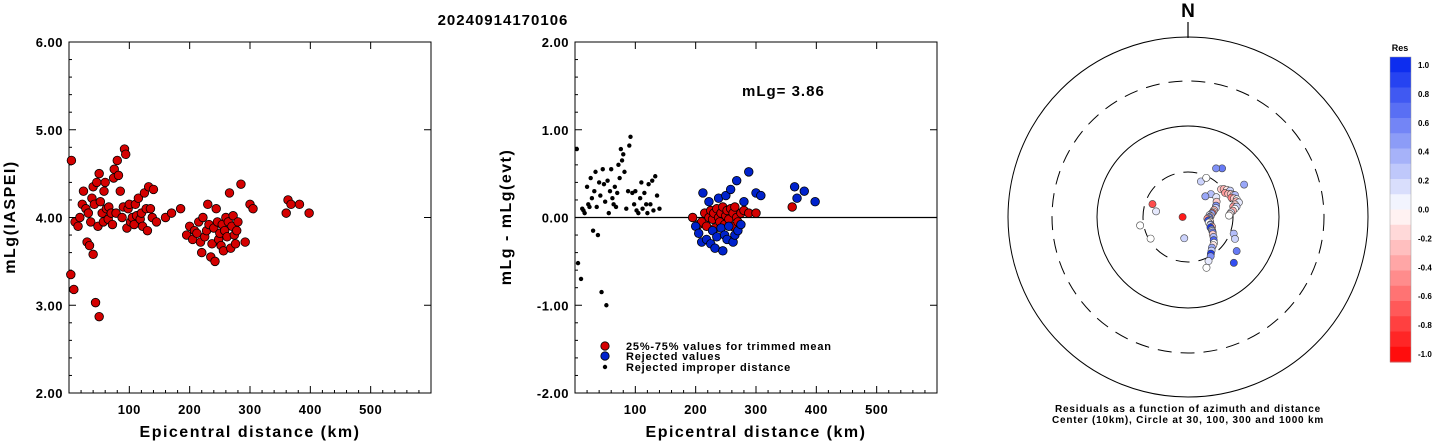  What do you see at coordinates (1424, 65) in the screenshot?
I see `colorbar-tick-label: 1.0` at bounding box center [1424, 65].